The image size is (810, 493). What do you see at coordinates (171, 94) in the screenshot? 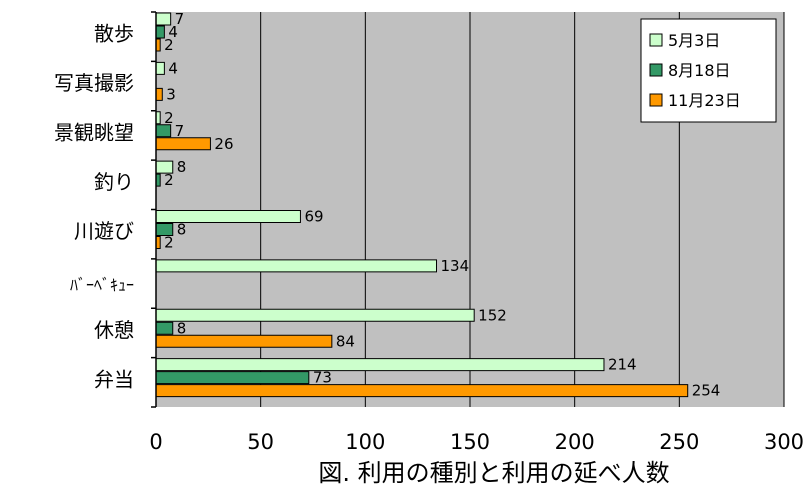
I see `value-label-1-2: 3` at bounding box center [171, 94].